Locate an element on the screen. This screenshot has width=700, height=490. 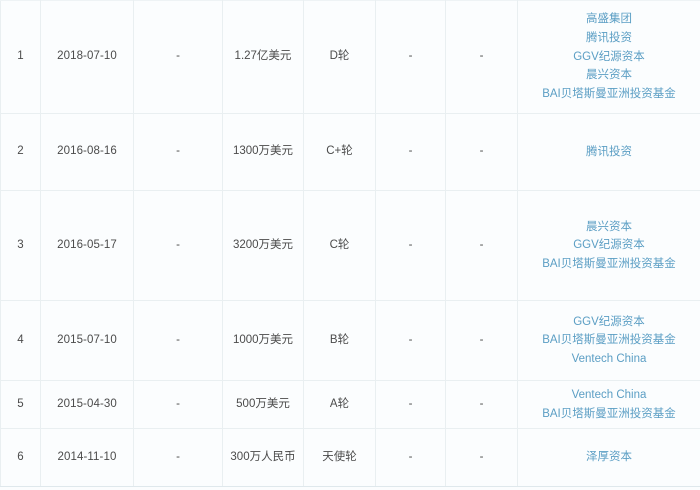
funding-round-cell: 天使轮 is located at coordinates (339, 457).